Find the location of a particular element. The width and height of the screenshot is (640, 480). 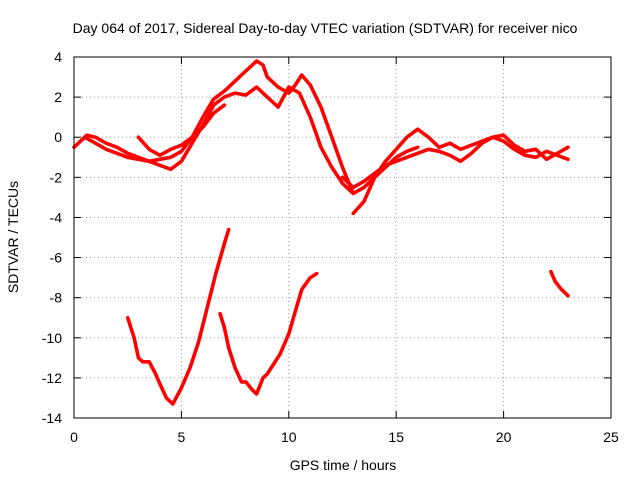

series-sat-c is located at coordinates (460, 171).